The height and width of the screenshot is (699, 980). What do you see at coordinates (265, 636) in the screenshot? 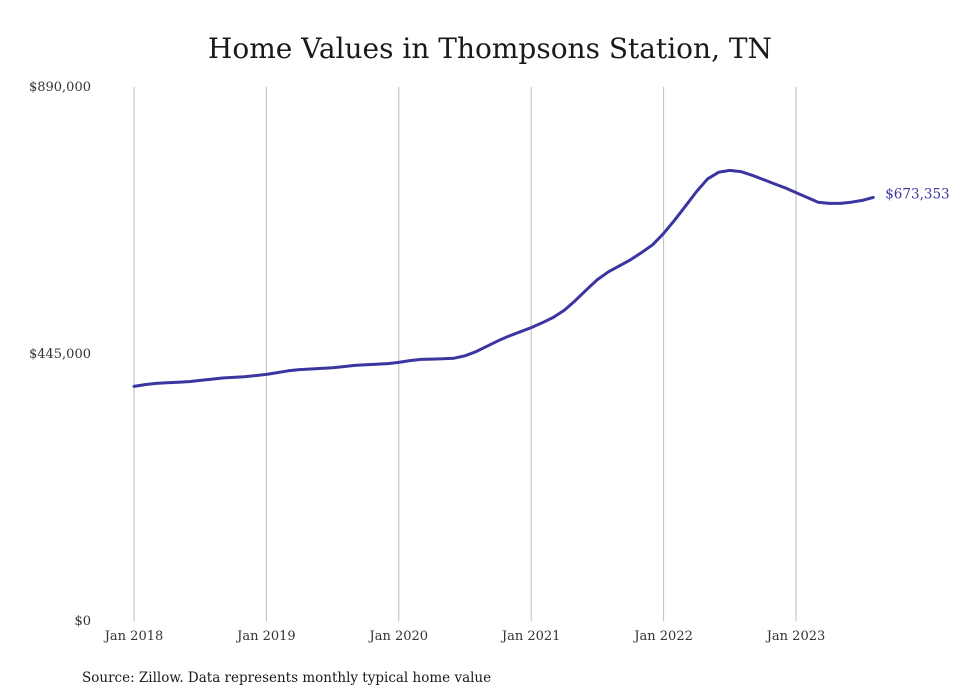
I see `x-tick-label: Jan 2019` at bounding box center [265, 636].